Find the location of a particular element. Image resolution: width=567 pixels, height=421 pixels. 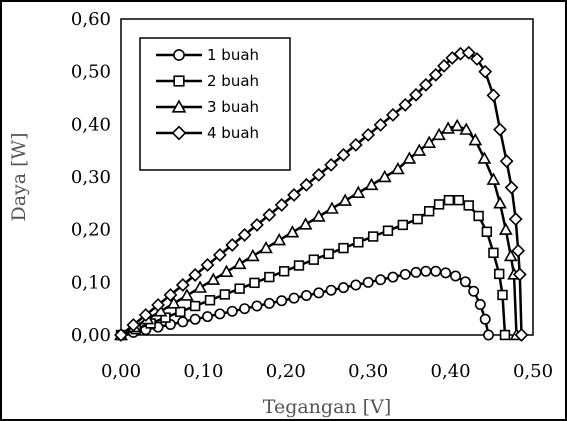

x-tick-label: 0,00 is located at coordinates (121, 371).